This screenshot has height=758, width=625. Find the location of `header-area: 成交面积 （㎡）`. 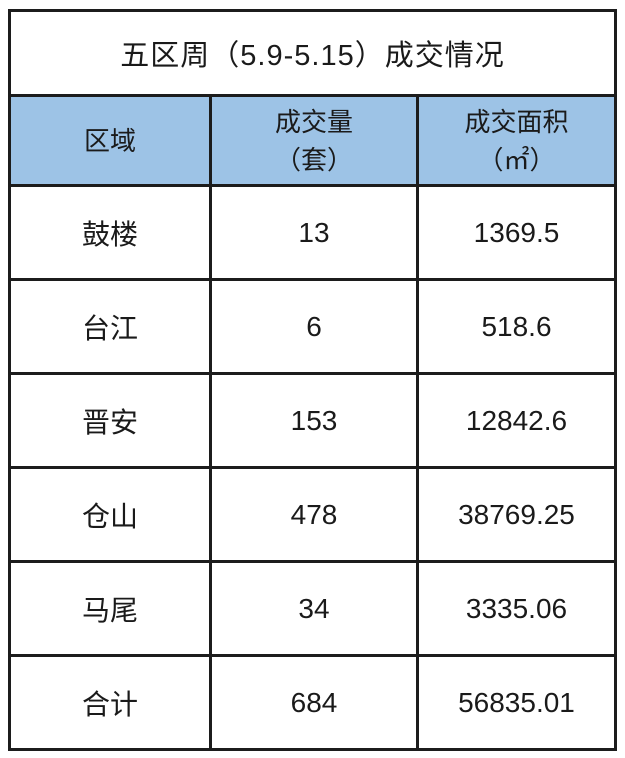

header-area: 成交面积 （㎡） is located at coordinates (516, 140).